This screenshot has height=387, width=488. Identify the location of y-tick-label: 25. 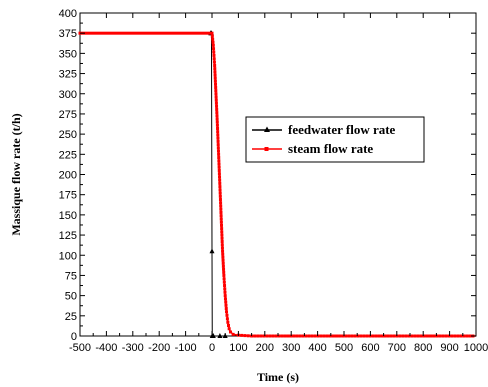
(71, 317).